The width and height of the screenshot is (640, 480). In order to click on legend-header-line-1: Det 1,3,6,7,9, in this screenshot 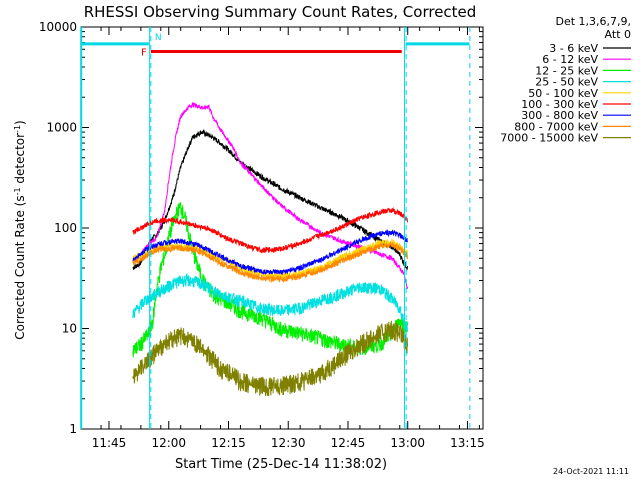, I will do `click(593, 21)`.